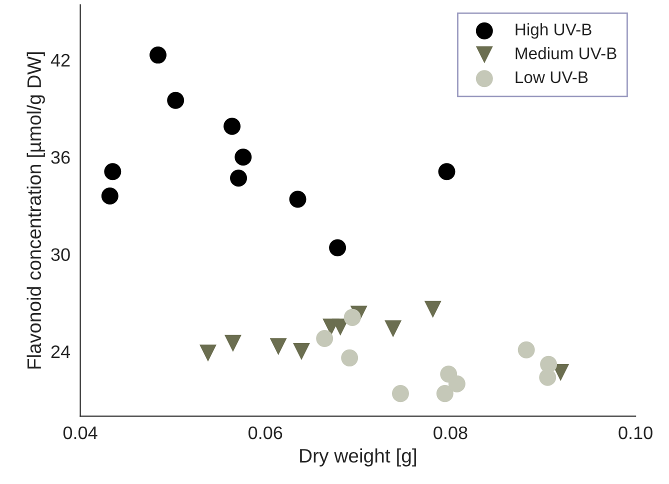 The image size is (669, 484). Describe the element at coordinates (80, 433) in the screenshot. I see `x-tick-label: 0.04` at that location.